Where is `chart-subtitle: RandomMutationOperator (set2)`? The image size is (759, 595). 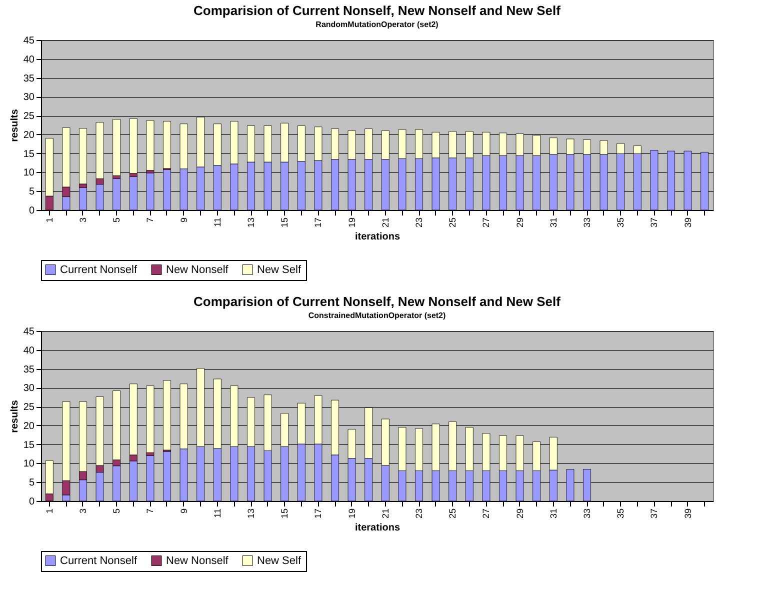
chart-subtitle: RandomMutationOperator (set2) is located at coordinates (377, 24).